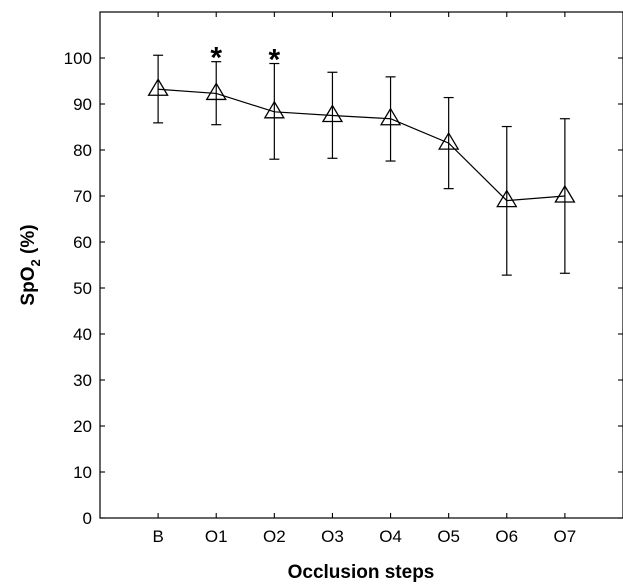 The width and height of the screenshot is (623, 584). I want to click on y-tick-label: 20, so click(82, 426).